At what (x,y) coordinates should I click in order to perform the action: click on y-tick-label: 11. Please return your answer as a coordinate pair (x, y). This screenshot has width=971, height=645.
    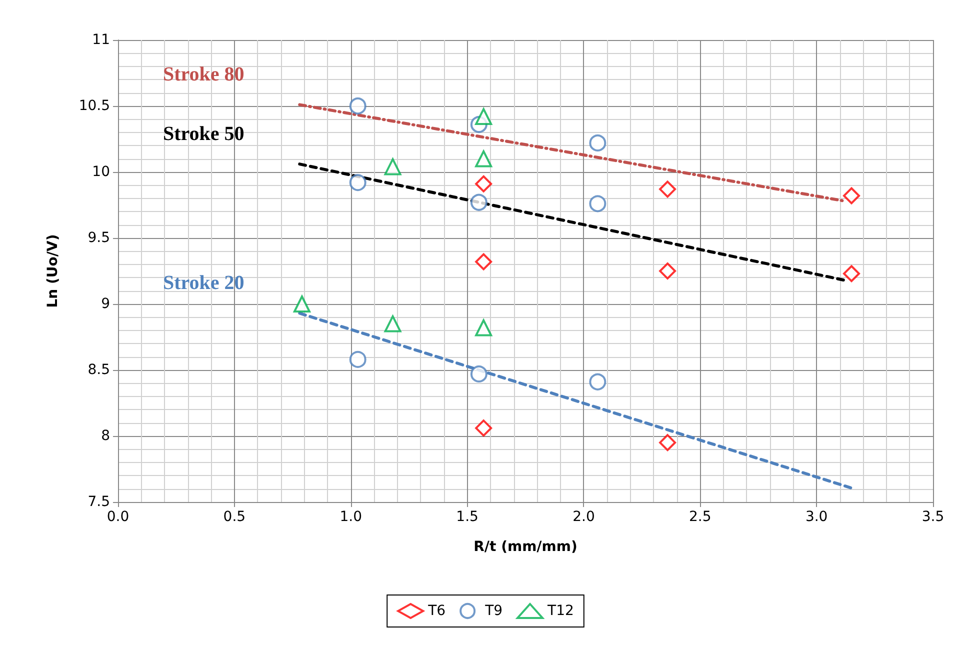
    Looking at the image, I should click on (101, 40).